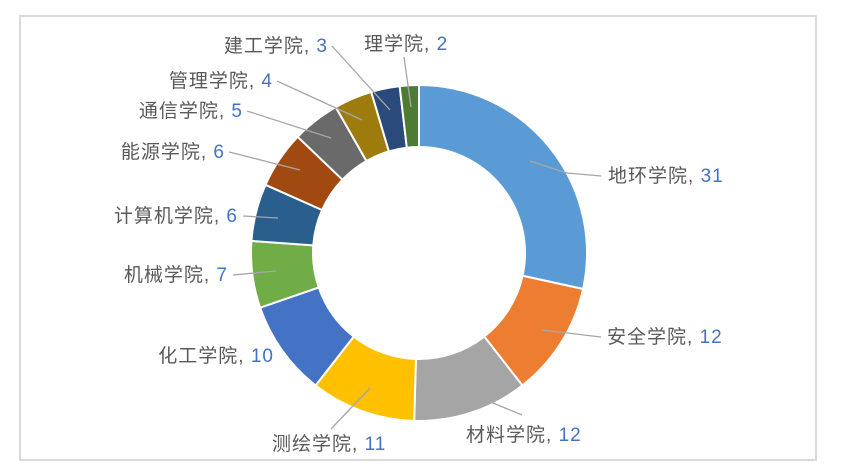  I want to click on data-label-1: 地环学院, 31, so click(666, 176).